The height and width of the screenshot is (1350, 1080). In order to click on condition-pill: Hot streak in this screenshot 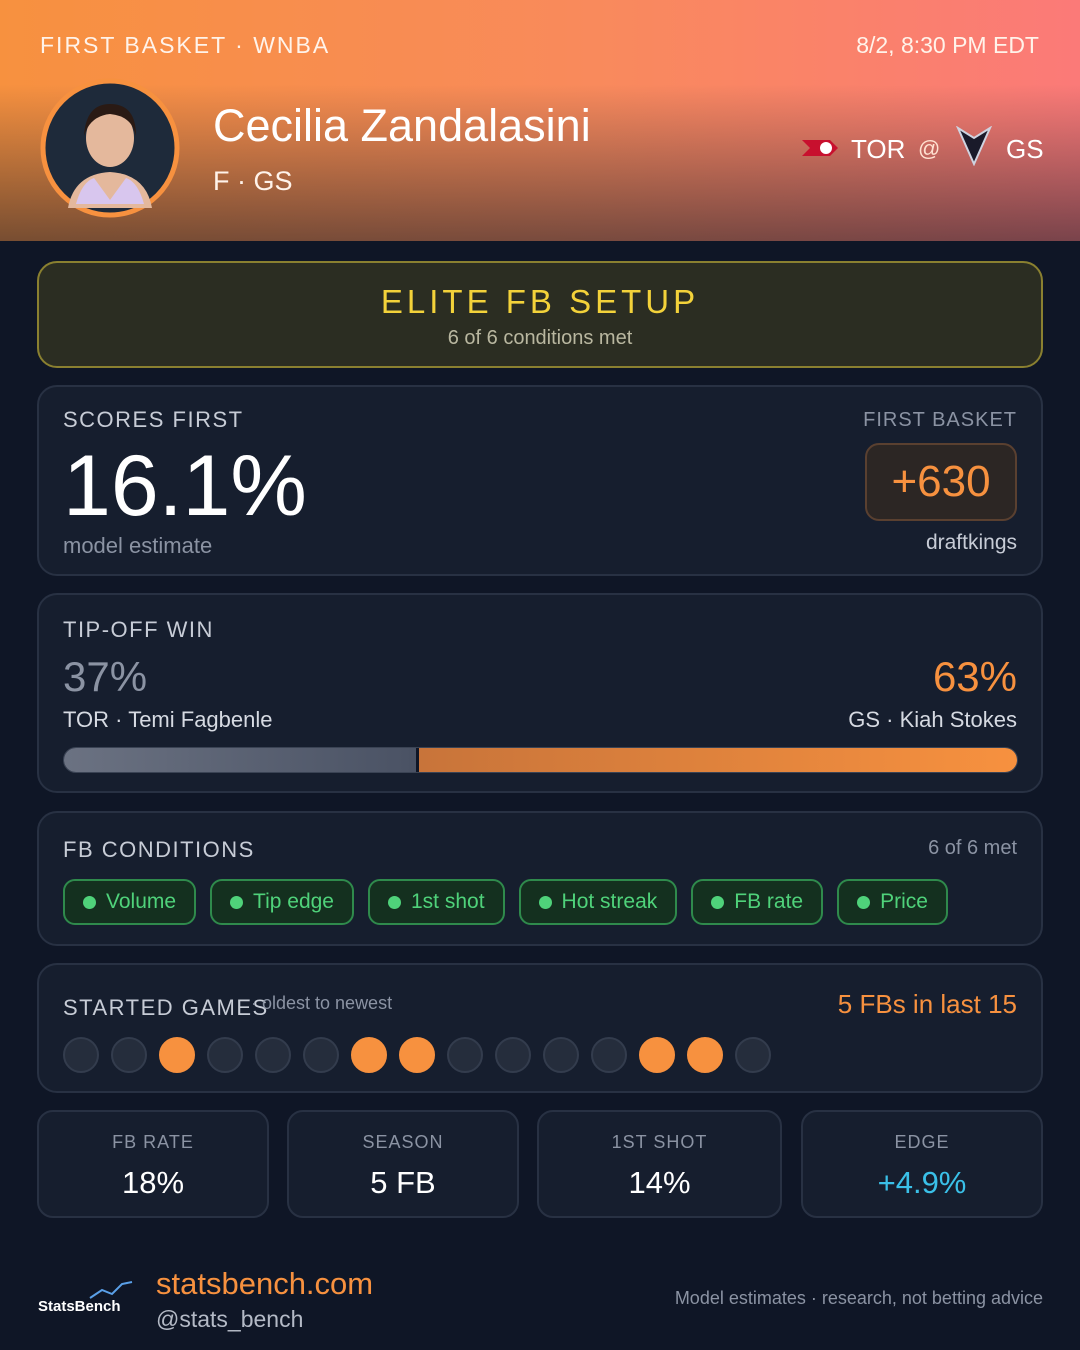, I will do `click(598, 902)`.